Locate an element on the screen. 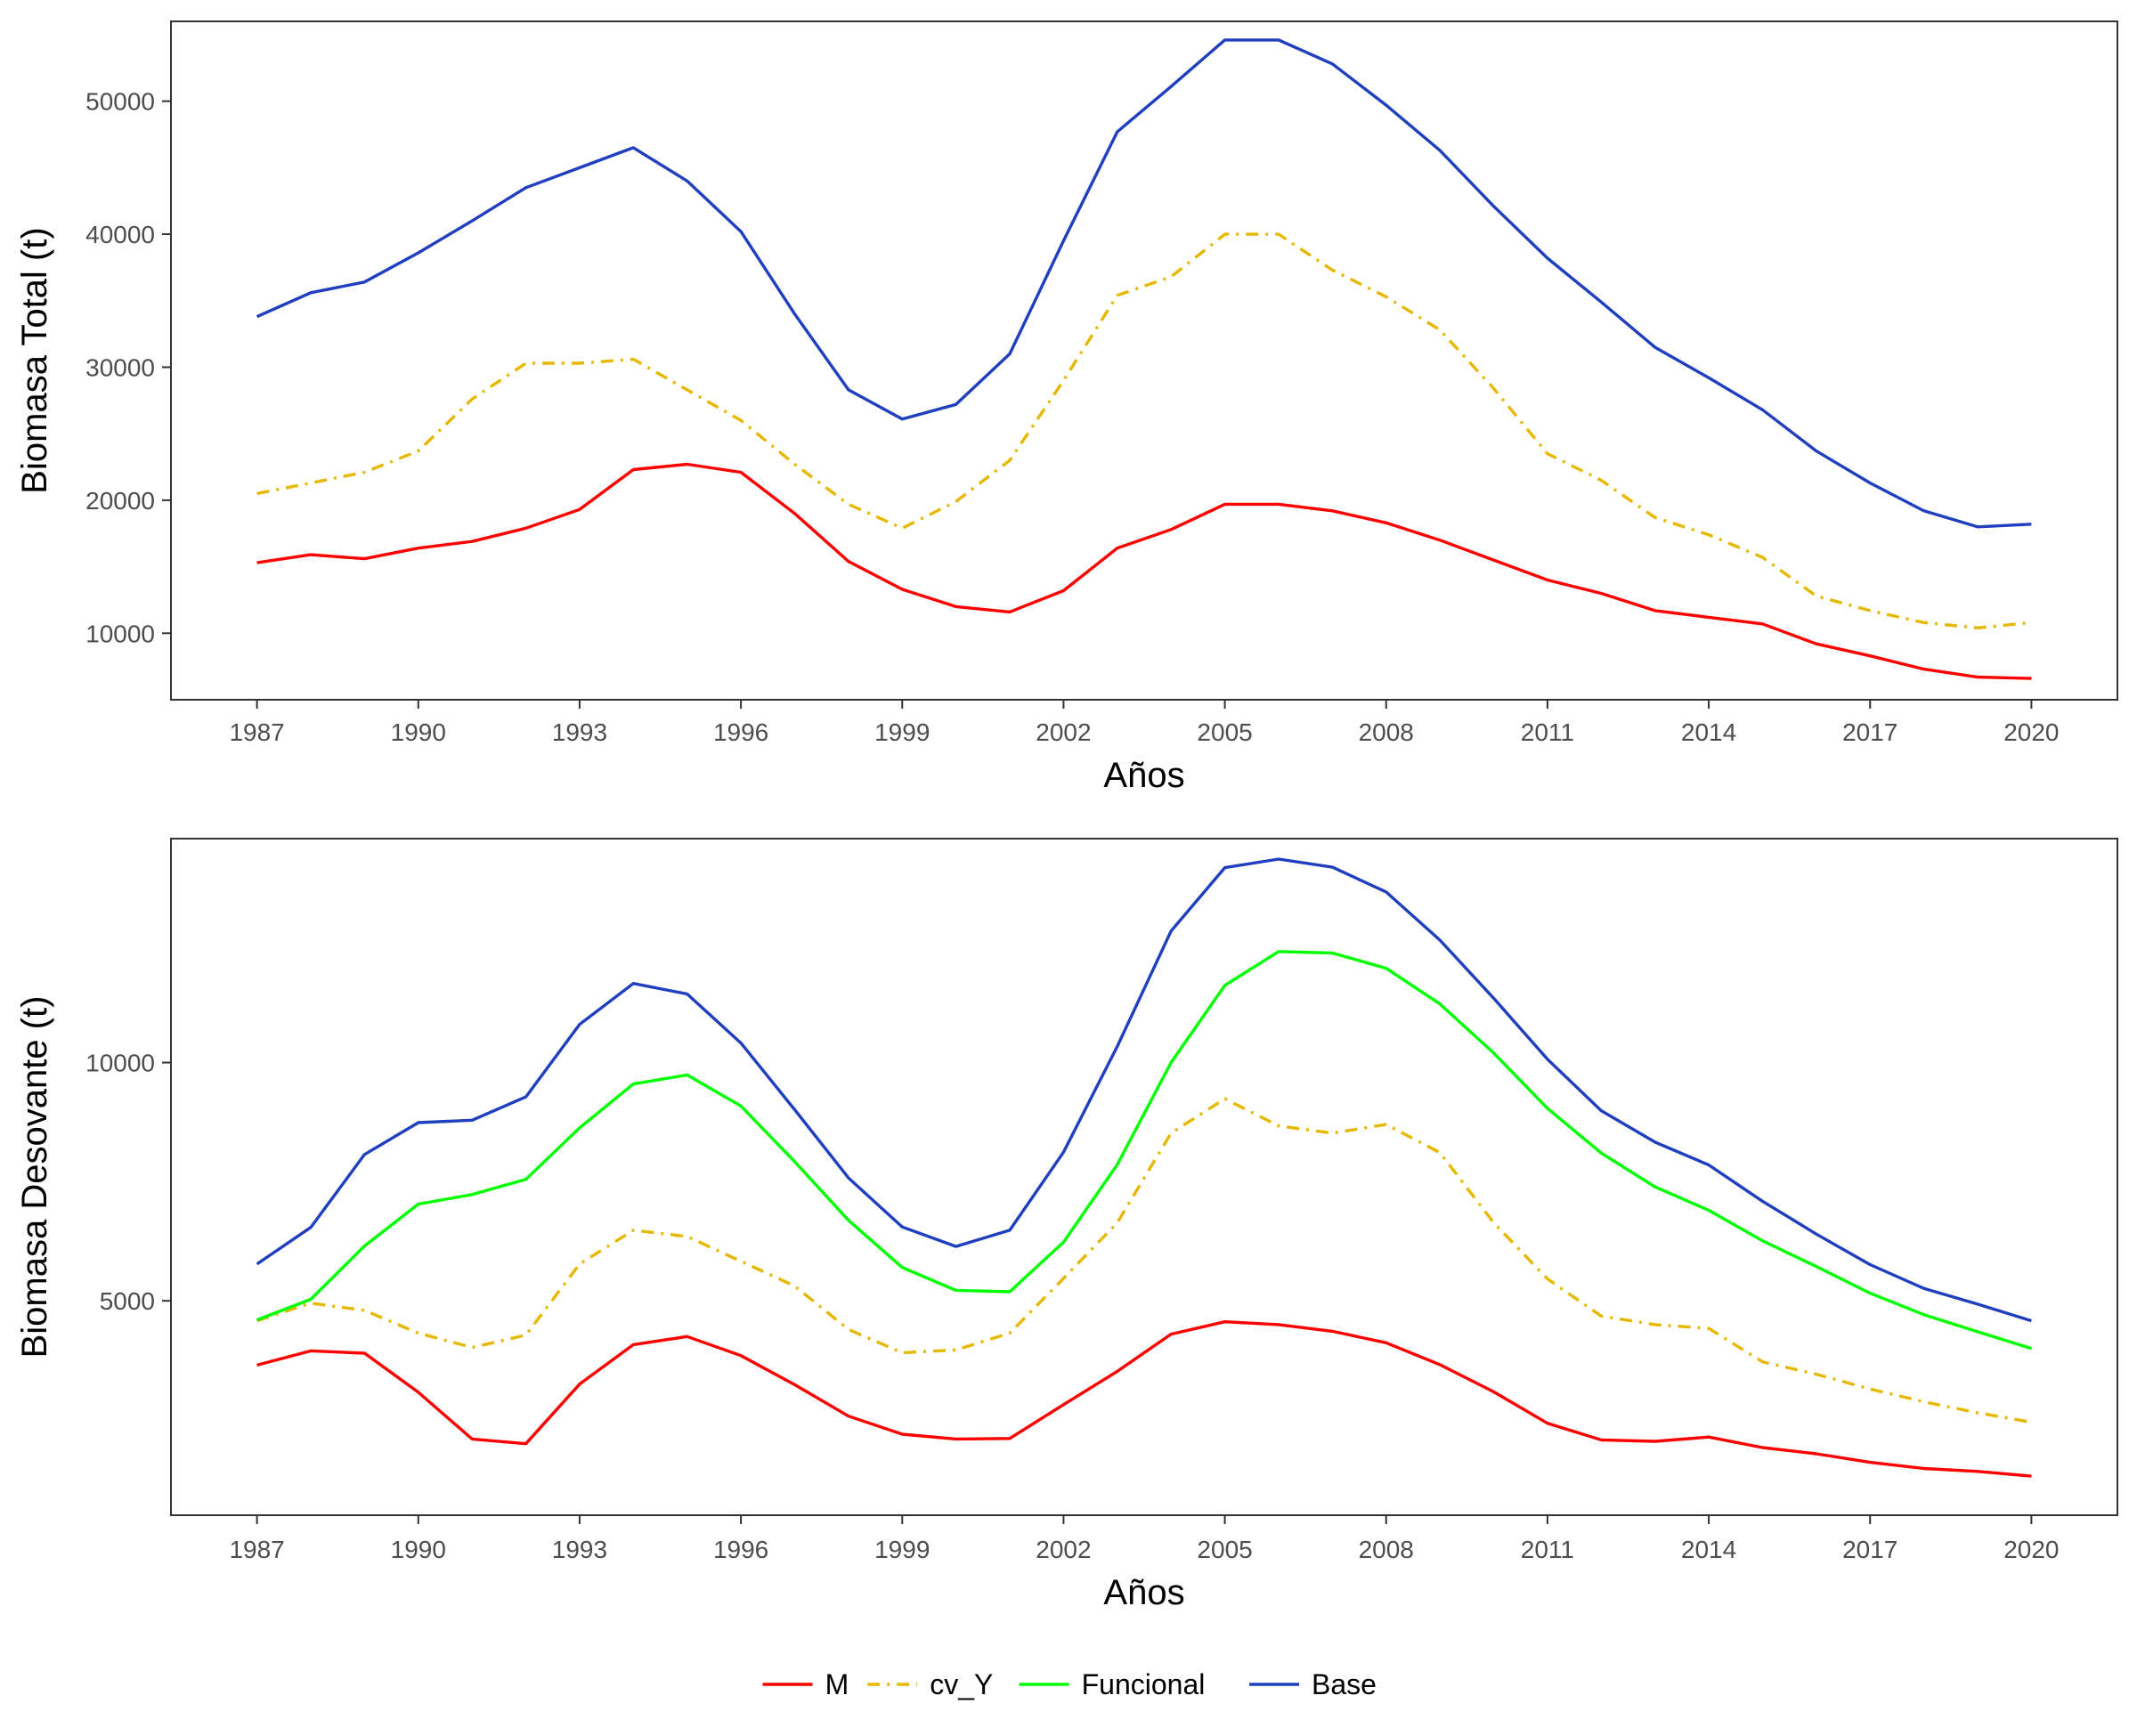  y-tick-label: 30000 is located at coordinates (120, 367).